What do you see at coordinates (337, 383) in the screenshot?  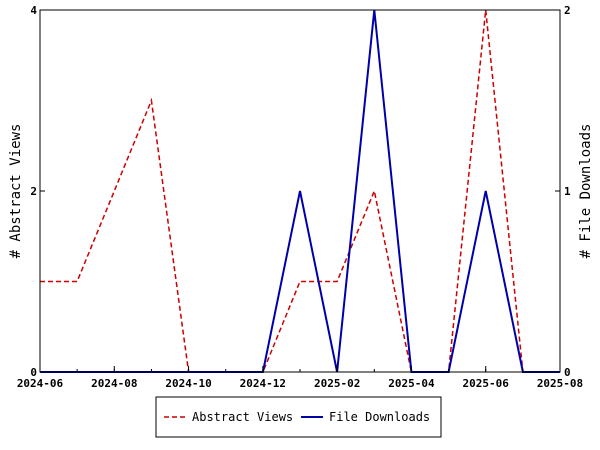 I see `x-tick-label: 2025-02` at bounding box center [337, 383].